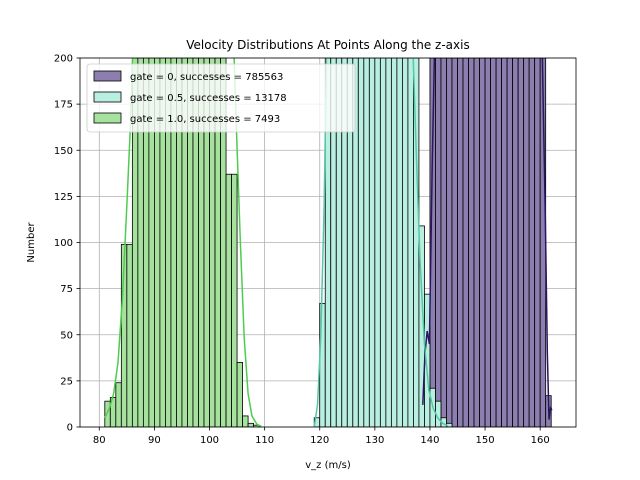  I want to click on y-tick-label: 75, so click(66, 289).